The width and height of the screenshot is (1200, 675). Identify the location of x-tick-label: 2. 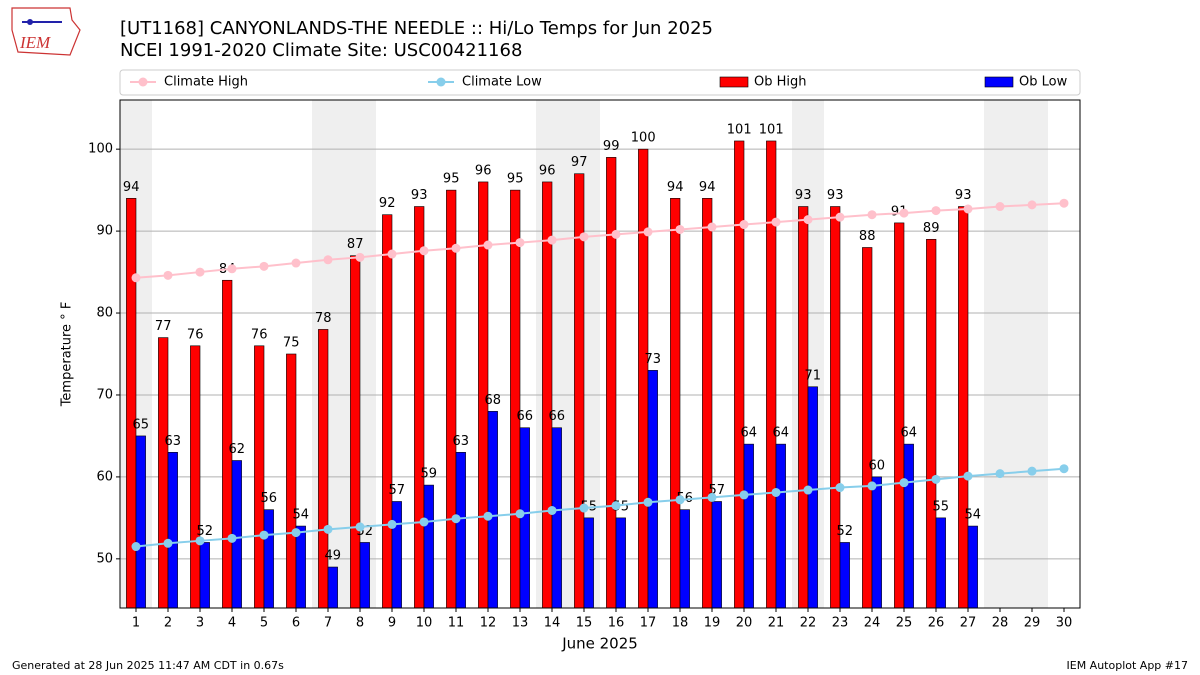
(168, 623).